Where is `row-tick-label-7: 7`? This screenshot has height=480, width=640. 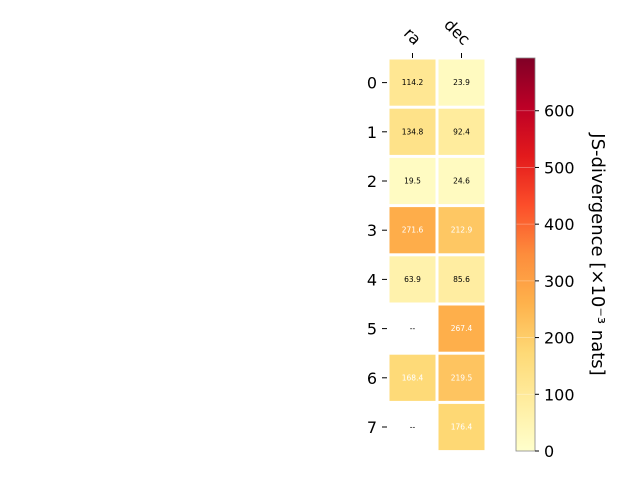
row-tick-label-7: 7 is located at coordinates (372, 427).